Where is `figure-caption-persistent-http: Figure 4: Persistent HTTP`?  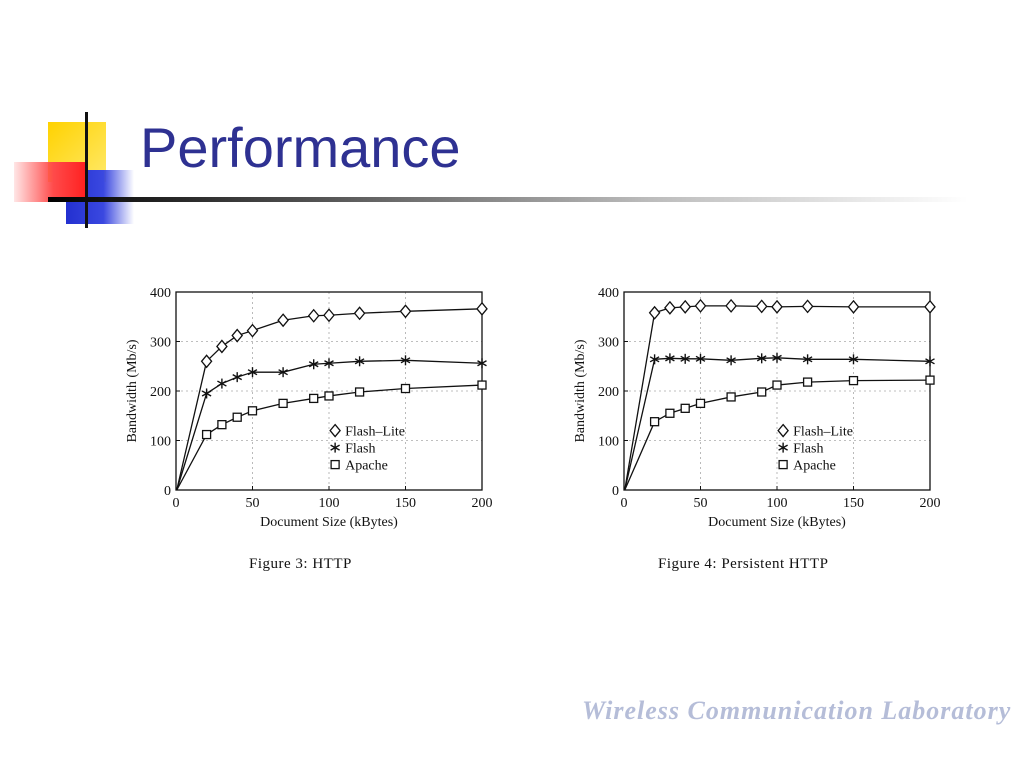
figure-caption-persistent-http: Figure 4: Persistent HTTP is located at coordinates (743, 564).